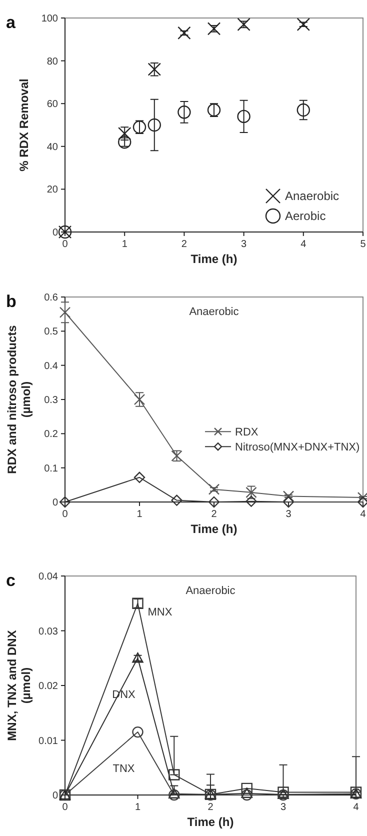  What do you see at coordinates (312, 196) in the screenshot?
I see `legend-label: Anaerobic` at bounding box center [312, 196].